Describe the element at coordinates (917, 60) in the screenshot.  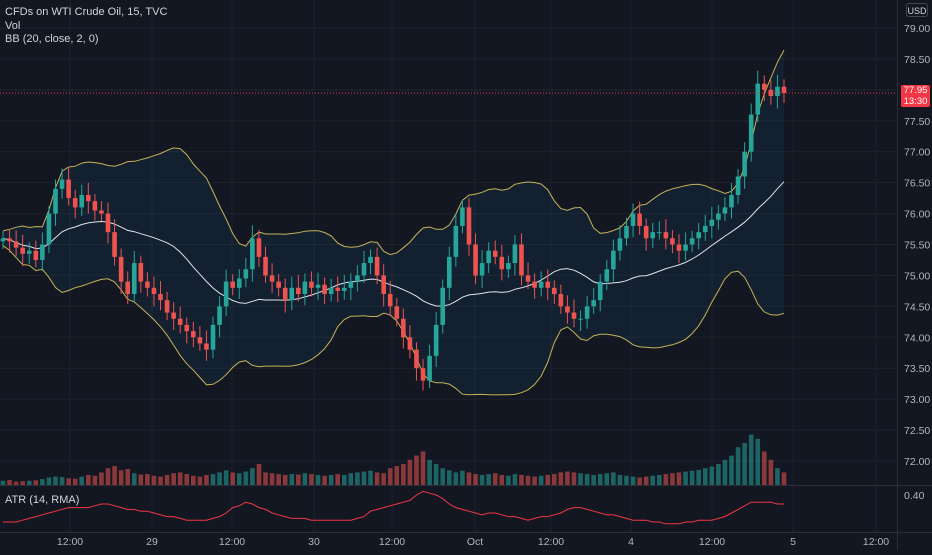
I see `price-tick-label: 78.50` at that location.